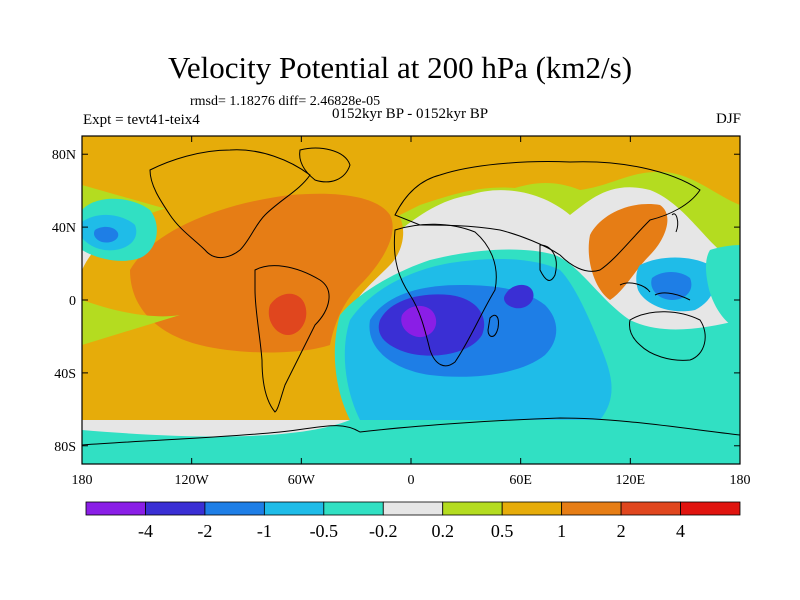 The width and height of the screenshot is (800, 600). What do you see at coordinates (230, 203) in the screenshot?
I see `coast-north-america` at bounding box center [230, 203].